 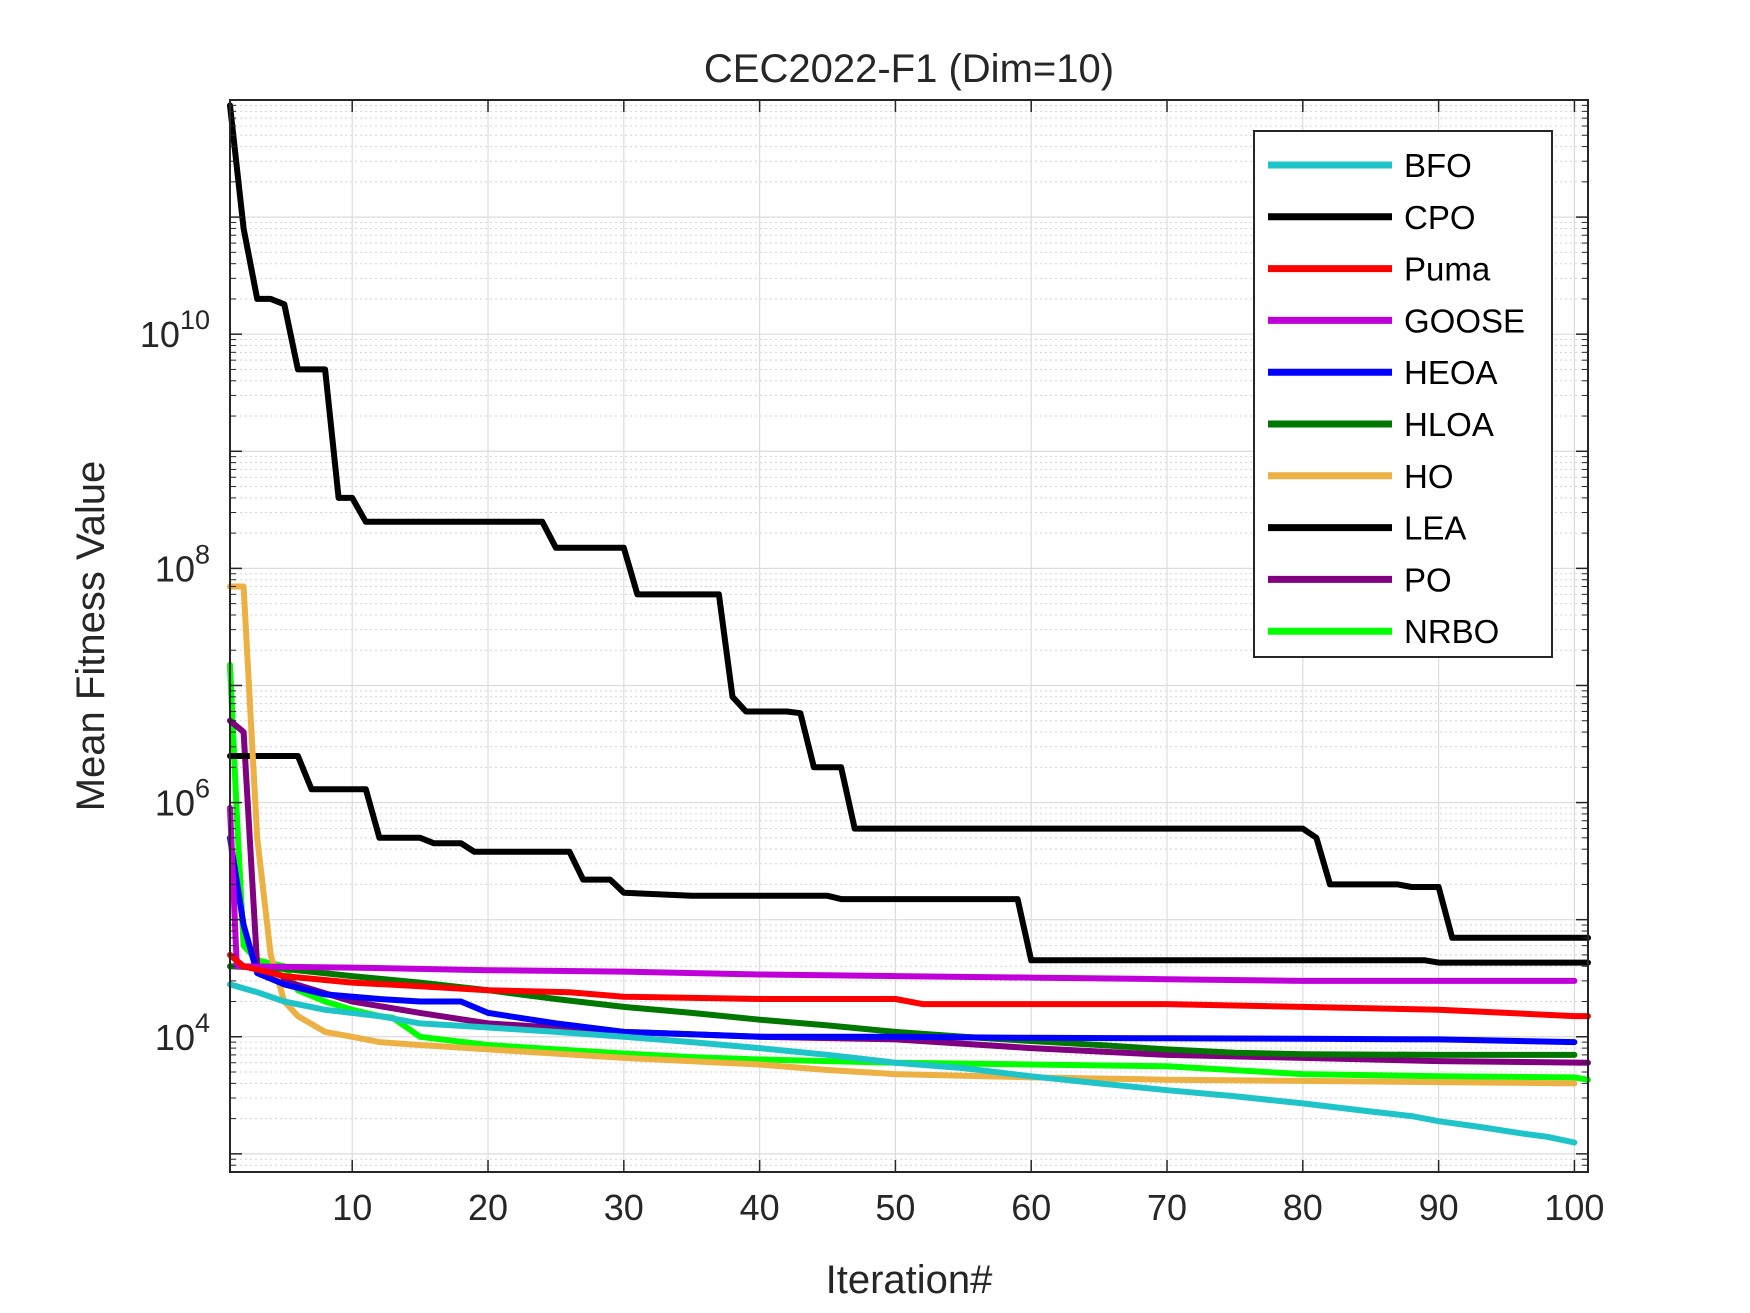 What do you see at coordinates (902, 1063) in the screenshot?
I see `series-line-bfo` at bounding box center [902, 1063].